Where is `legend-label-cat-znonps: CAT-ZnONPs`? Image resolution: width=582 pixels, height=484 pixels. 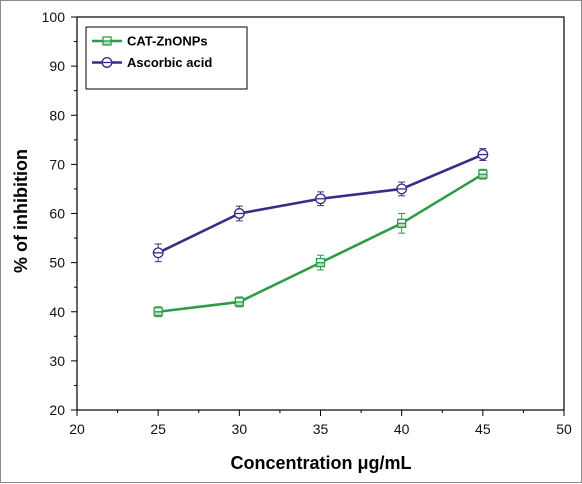
legend-label-cat-znonps: CAT-ZnONPs is located at coordinates (167, 41).